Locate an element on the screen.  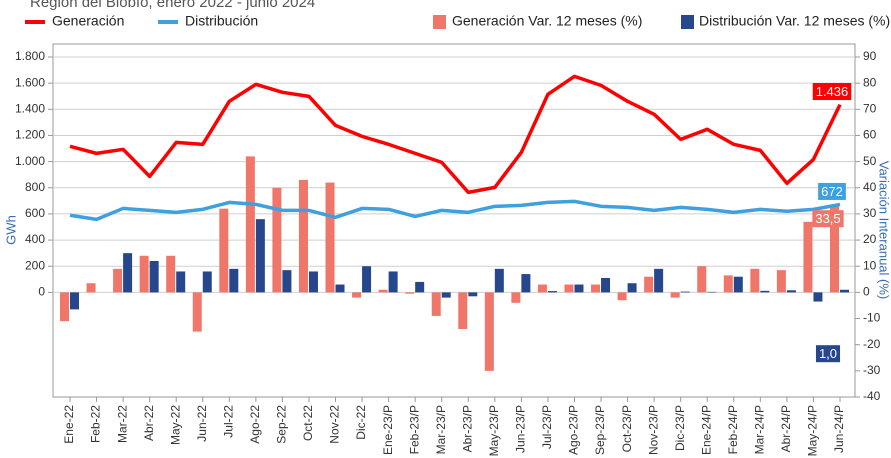
x-tick-label: Ago-22 is located at coordinates (255, 424).